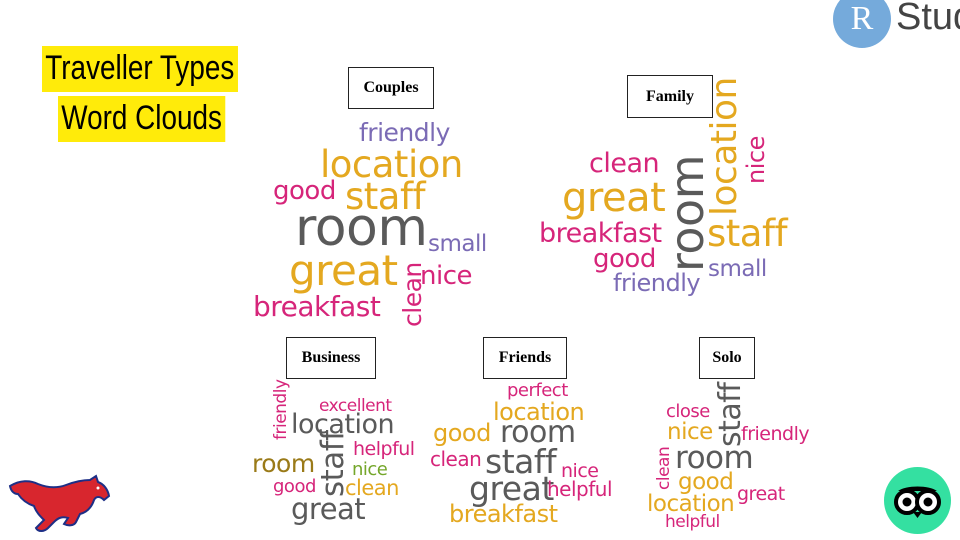 This screenshot has width=960, height=540. Describe the element at coordinates (355, 406) in the screenshot. I see `cloud-word: excellent` at that location.